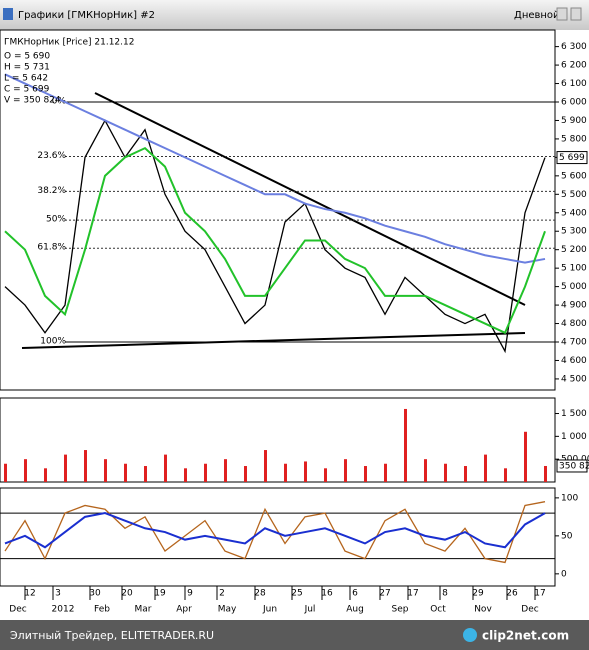  Describe the element at coordinates (574, 176) in the screenshot. I see `y-tick-label: 5 600` at that location.